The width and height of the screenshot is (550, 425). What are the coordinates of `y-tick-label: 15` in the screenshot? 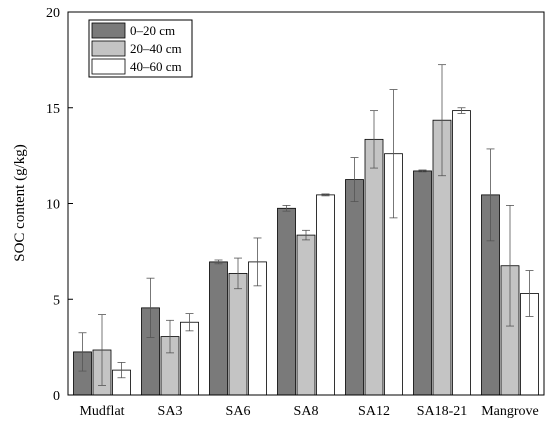 It's located at (53, 109).